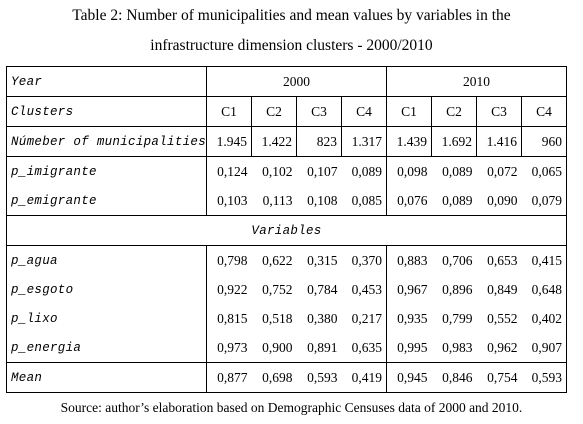 This screenshot has height=424, width=583. I want to click on table-row: Clusters C1 C2 C3 C4 C1 C2 C3 C4, so click(286, 111).